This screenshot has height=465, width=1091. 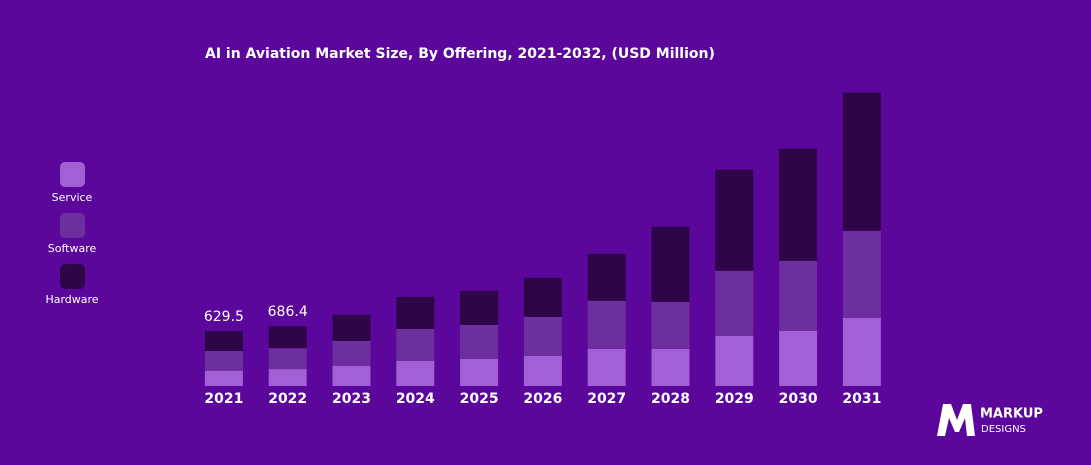 I want to click on x-tick-label: 2028, so click(x=670, y=399).